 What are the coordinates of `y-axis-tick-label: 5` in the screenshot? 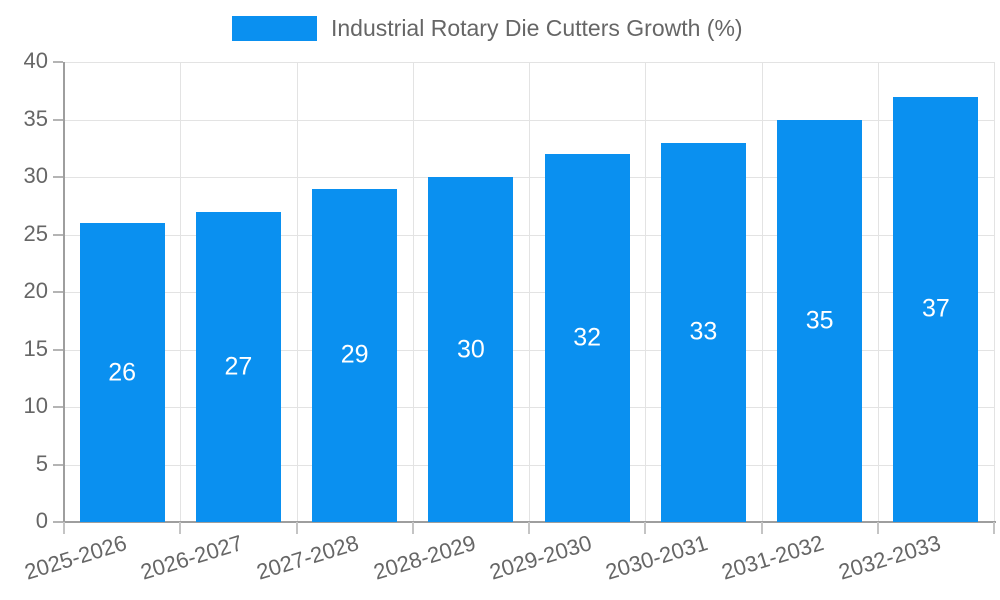 It's located at (41, 463).